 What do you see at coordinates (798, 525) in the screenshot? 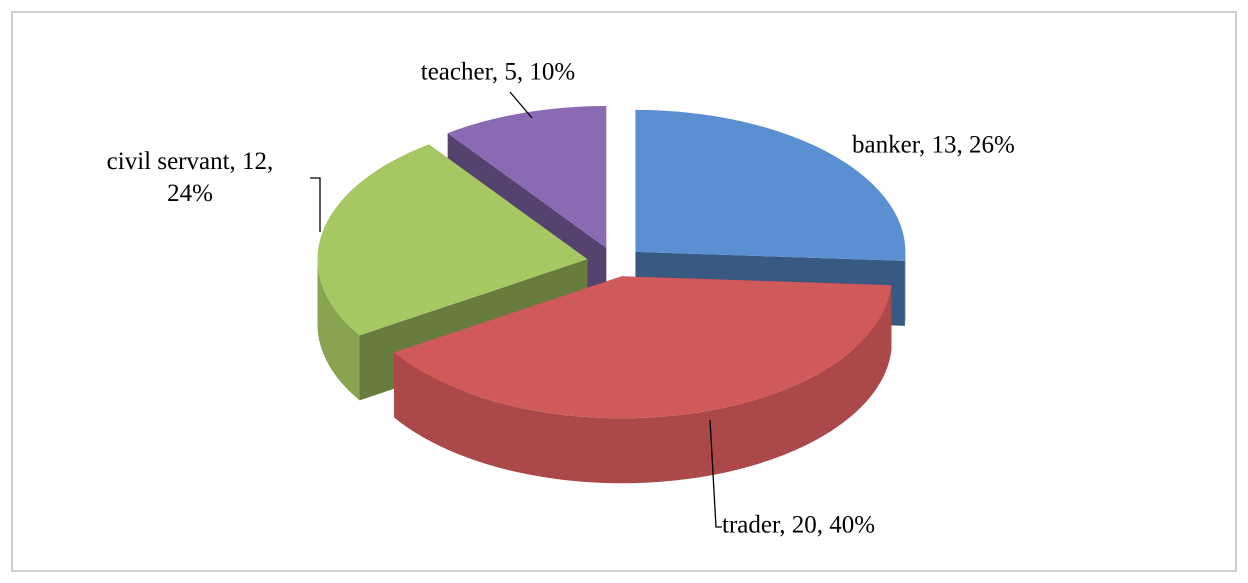
I see `data-label: trader, 20, 40%` at bounding box center [798, 525].